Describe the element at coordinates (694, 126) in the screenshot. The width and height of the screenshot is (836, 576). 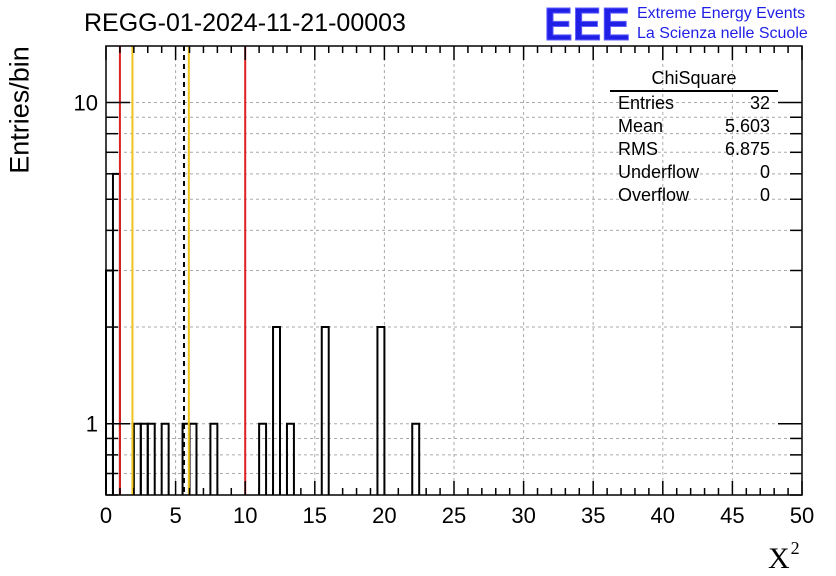
I see `stats-row: Mean 5.603` at that location.